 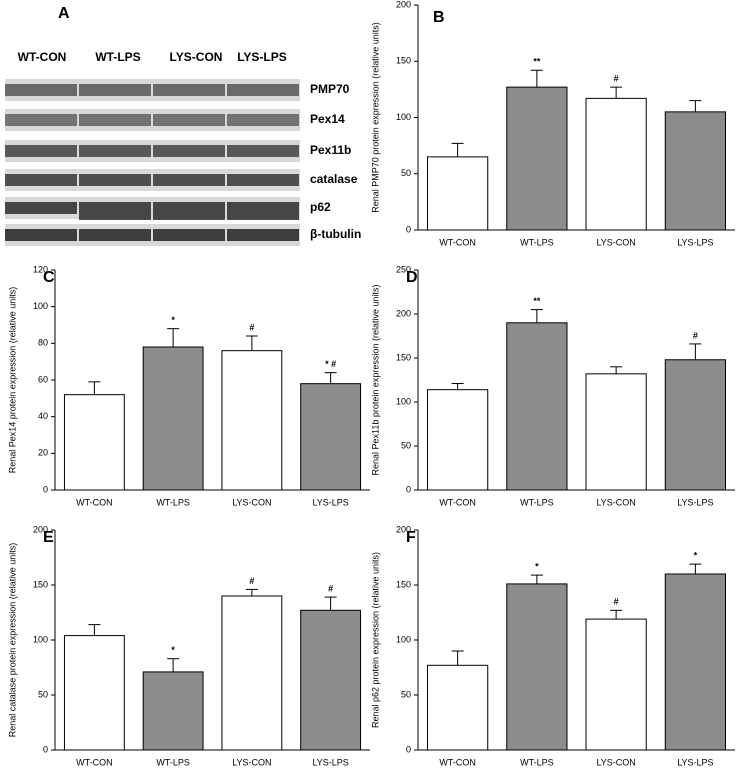 I want to click on y-tick-label: 120, so click(x=40, y=269).